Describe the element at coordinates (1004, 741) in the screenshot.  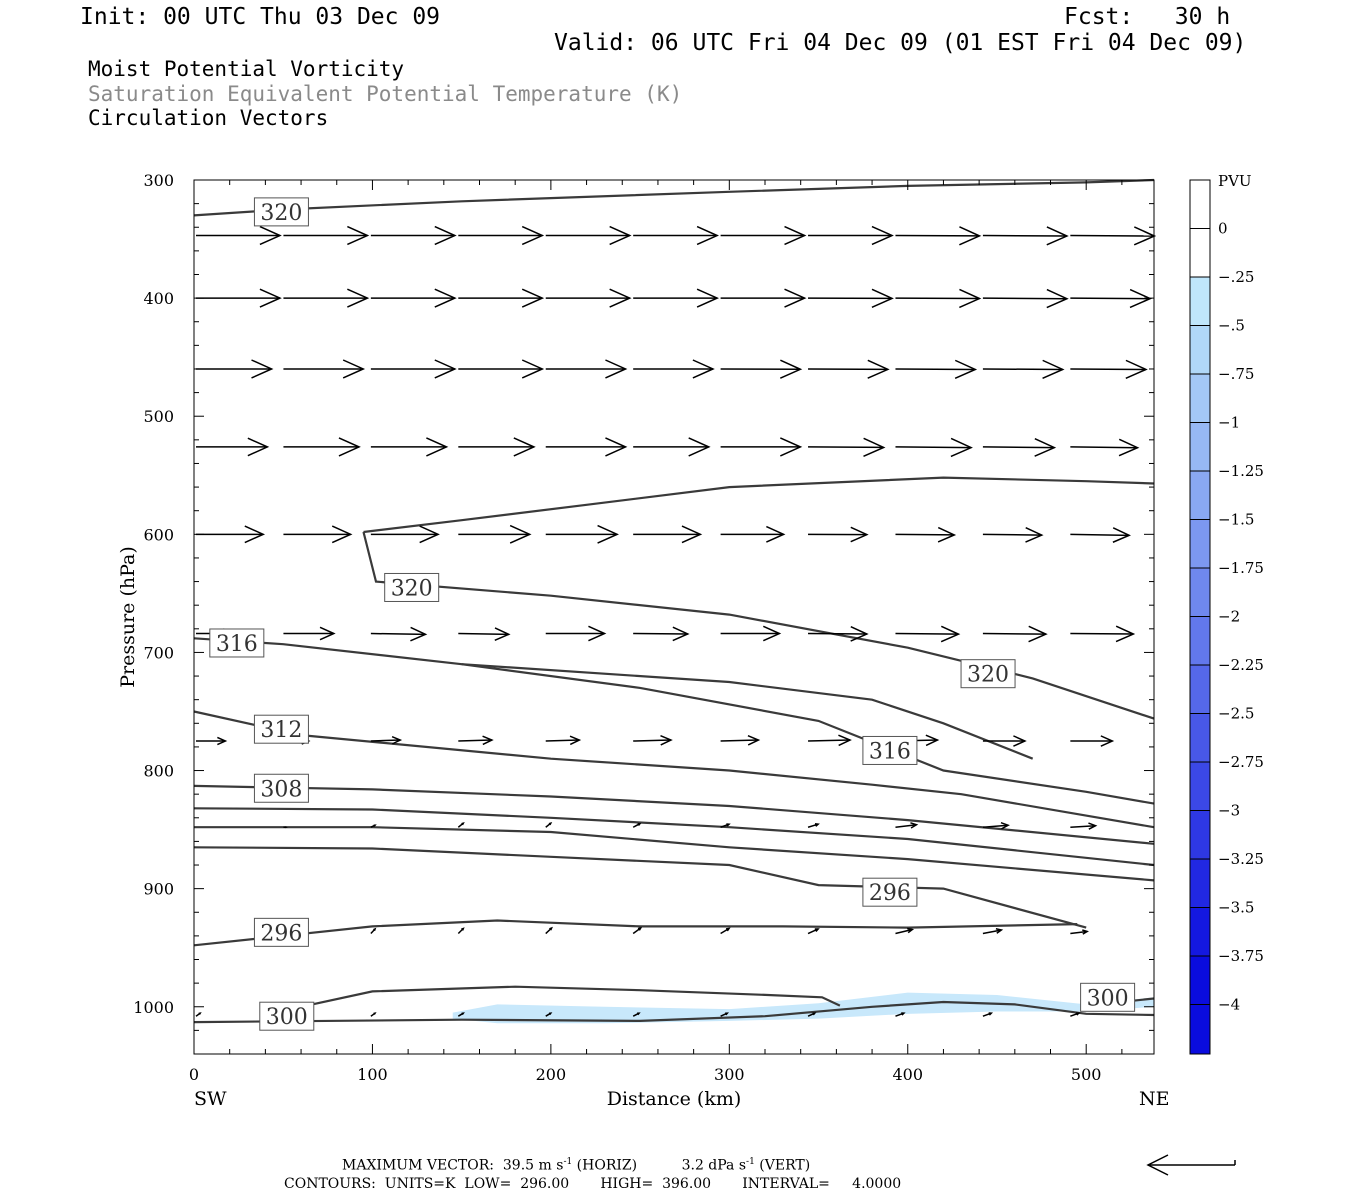
I see `vector-arrow-r6-c9` at that location.